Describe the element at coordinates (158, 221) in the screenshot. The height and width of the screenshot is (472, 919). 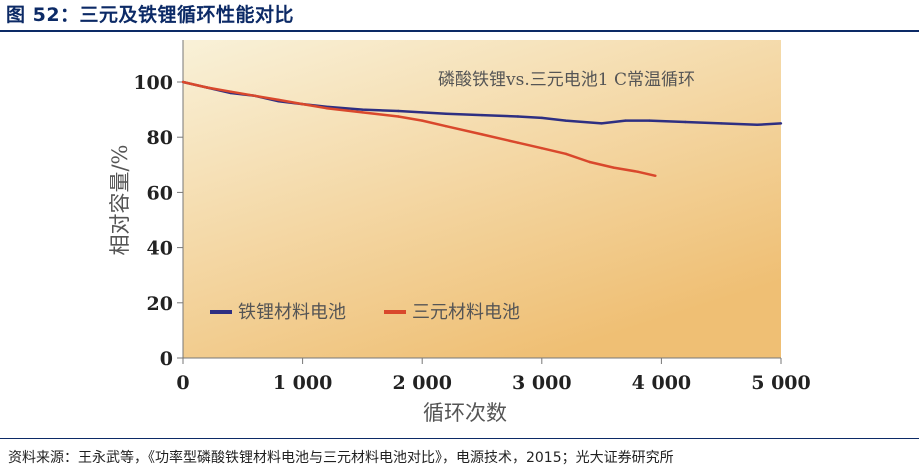
I see `y-ticks: 0 20 40 60 80 100` at that location.